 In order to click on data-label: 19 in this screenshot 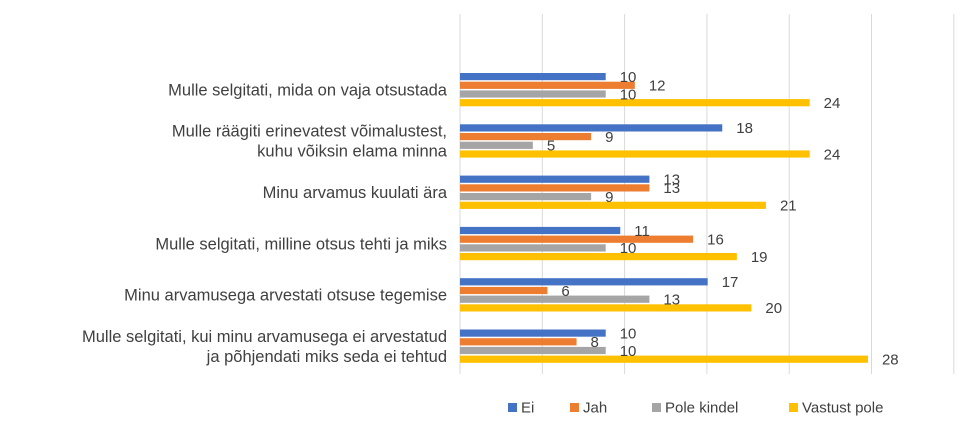, I will do `click(759, 257)`.